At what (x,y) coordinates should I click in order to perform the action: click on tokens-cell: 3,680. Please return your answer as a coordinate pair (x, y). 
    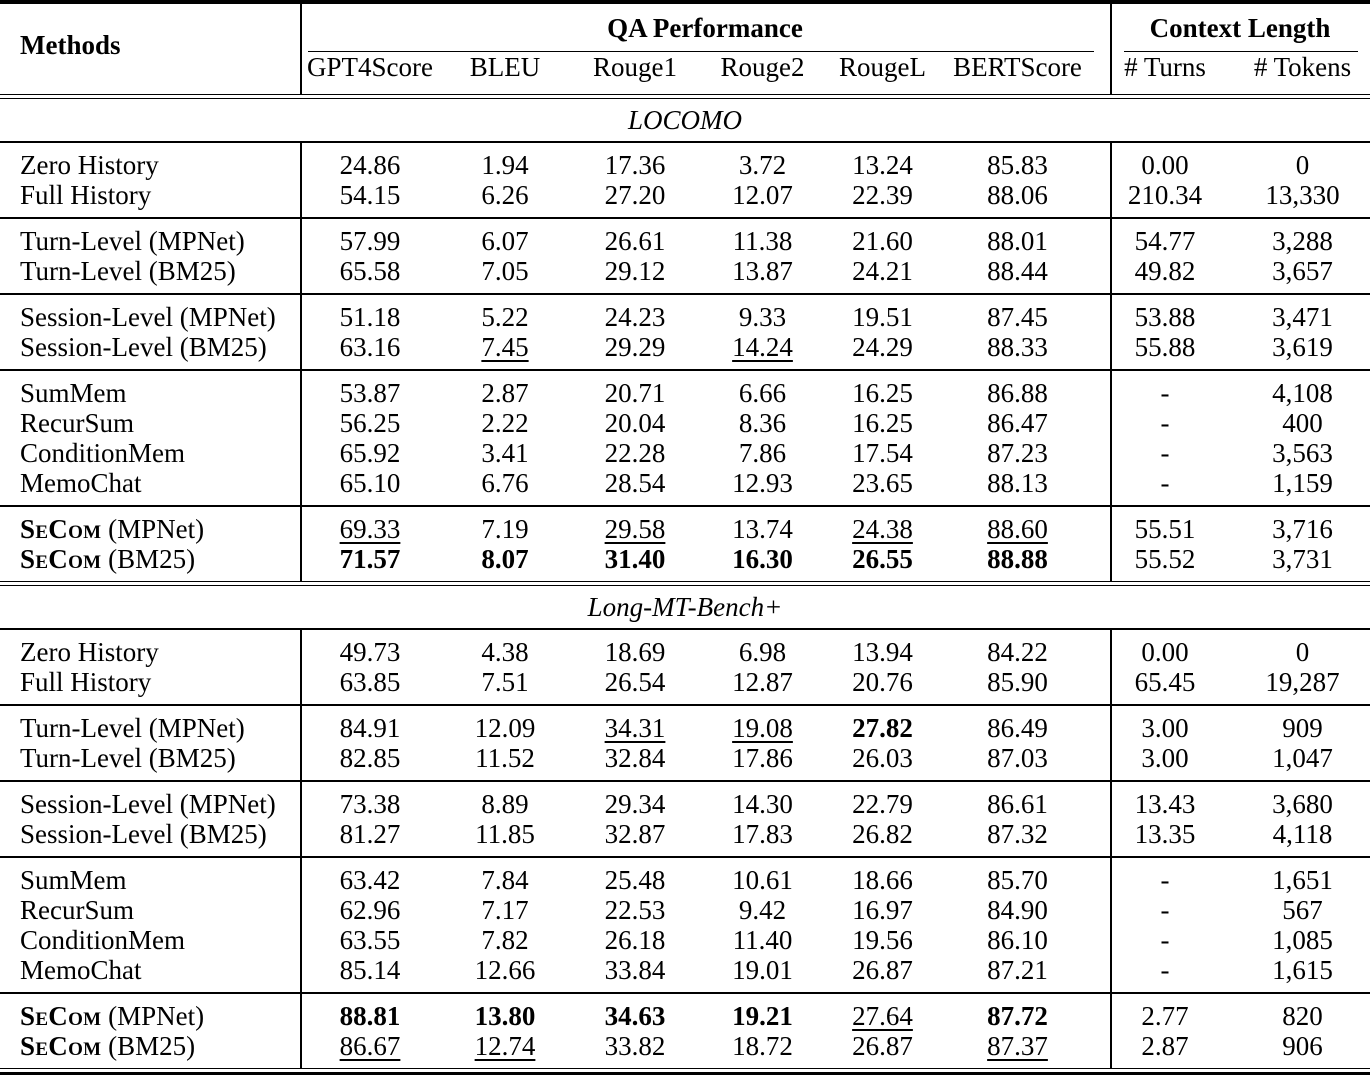
    Looking at the image, I should click on (1302, 804).